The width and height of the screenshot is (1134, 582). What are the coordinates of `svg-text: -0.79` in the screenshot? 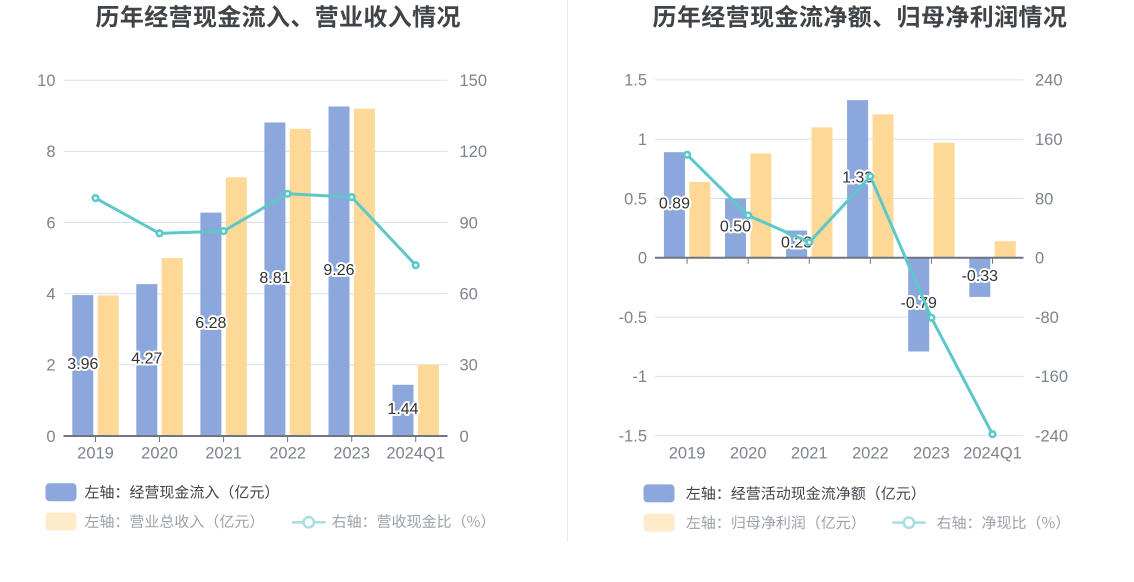 It's located at (918, 303).